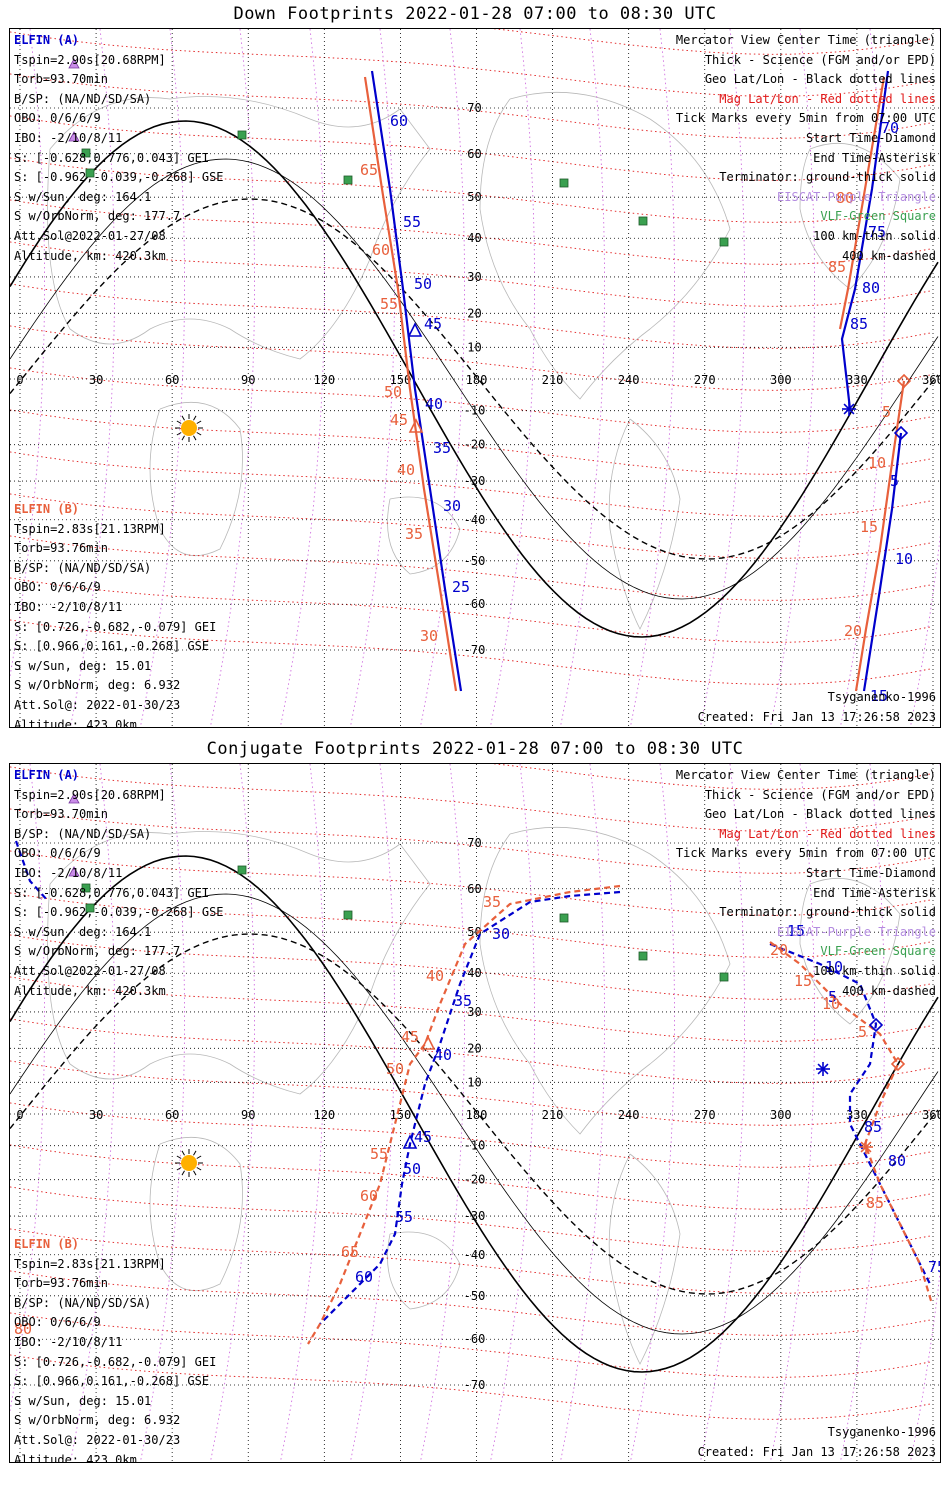  I want to click on elfin-b-info-line: Altitude: 423.0km, so click(75, 722).